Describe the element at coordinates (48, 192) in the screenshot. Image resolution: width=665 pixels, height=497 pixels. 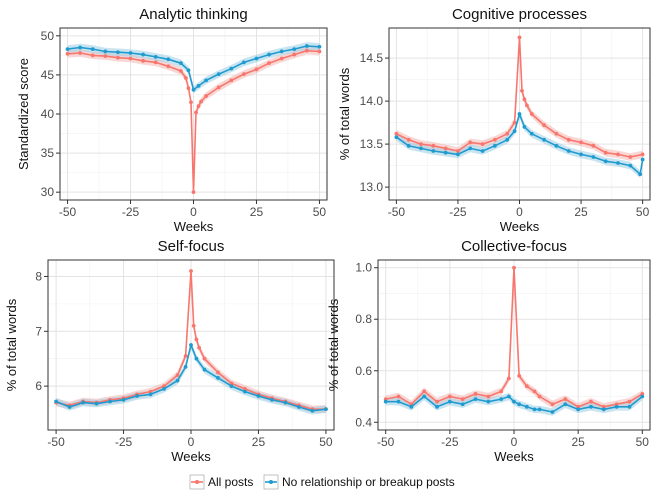
I see `y-tick-label: 30` at that location.